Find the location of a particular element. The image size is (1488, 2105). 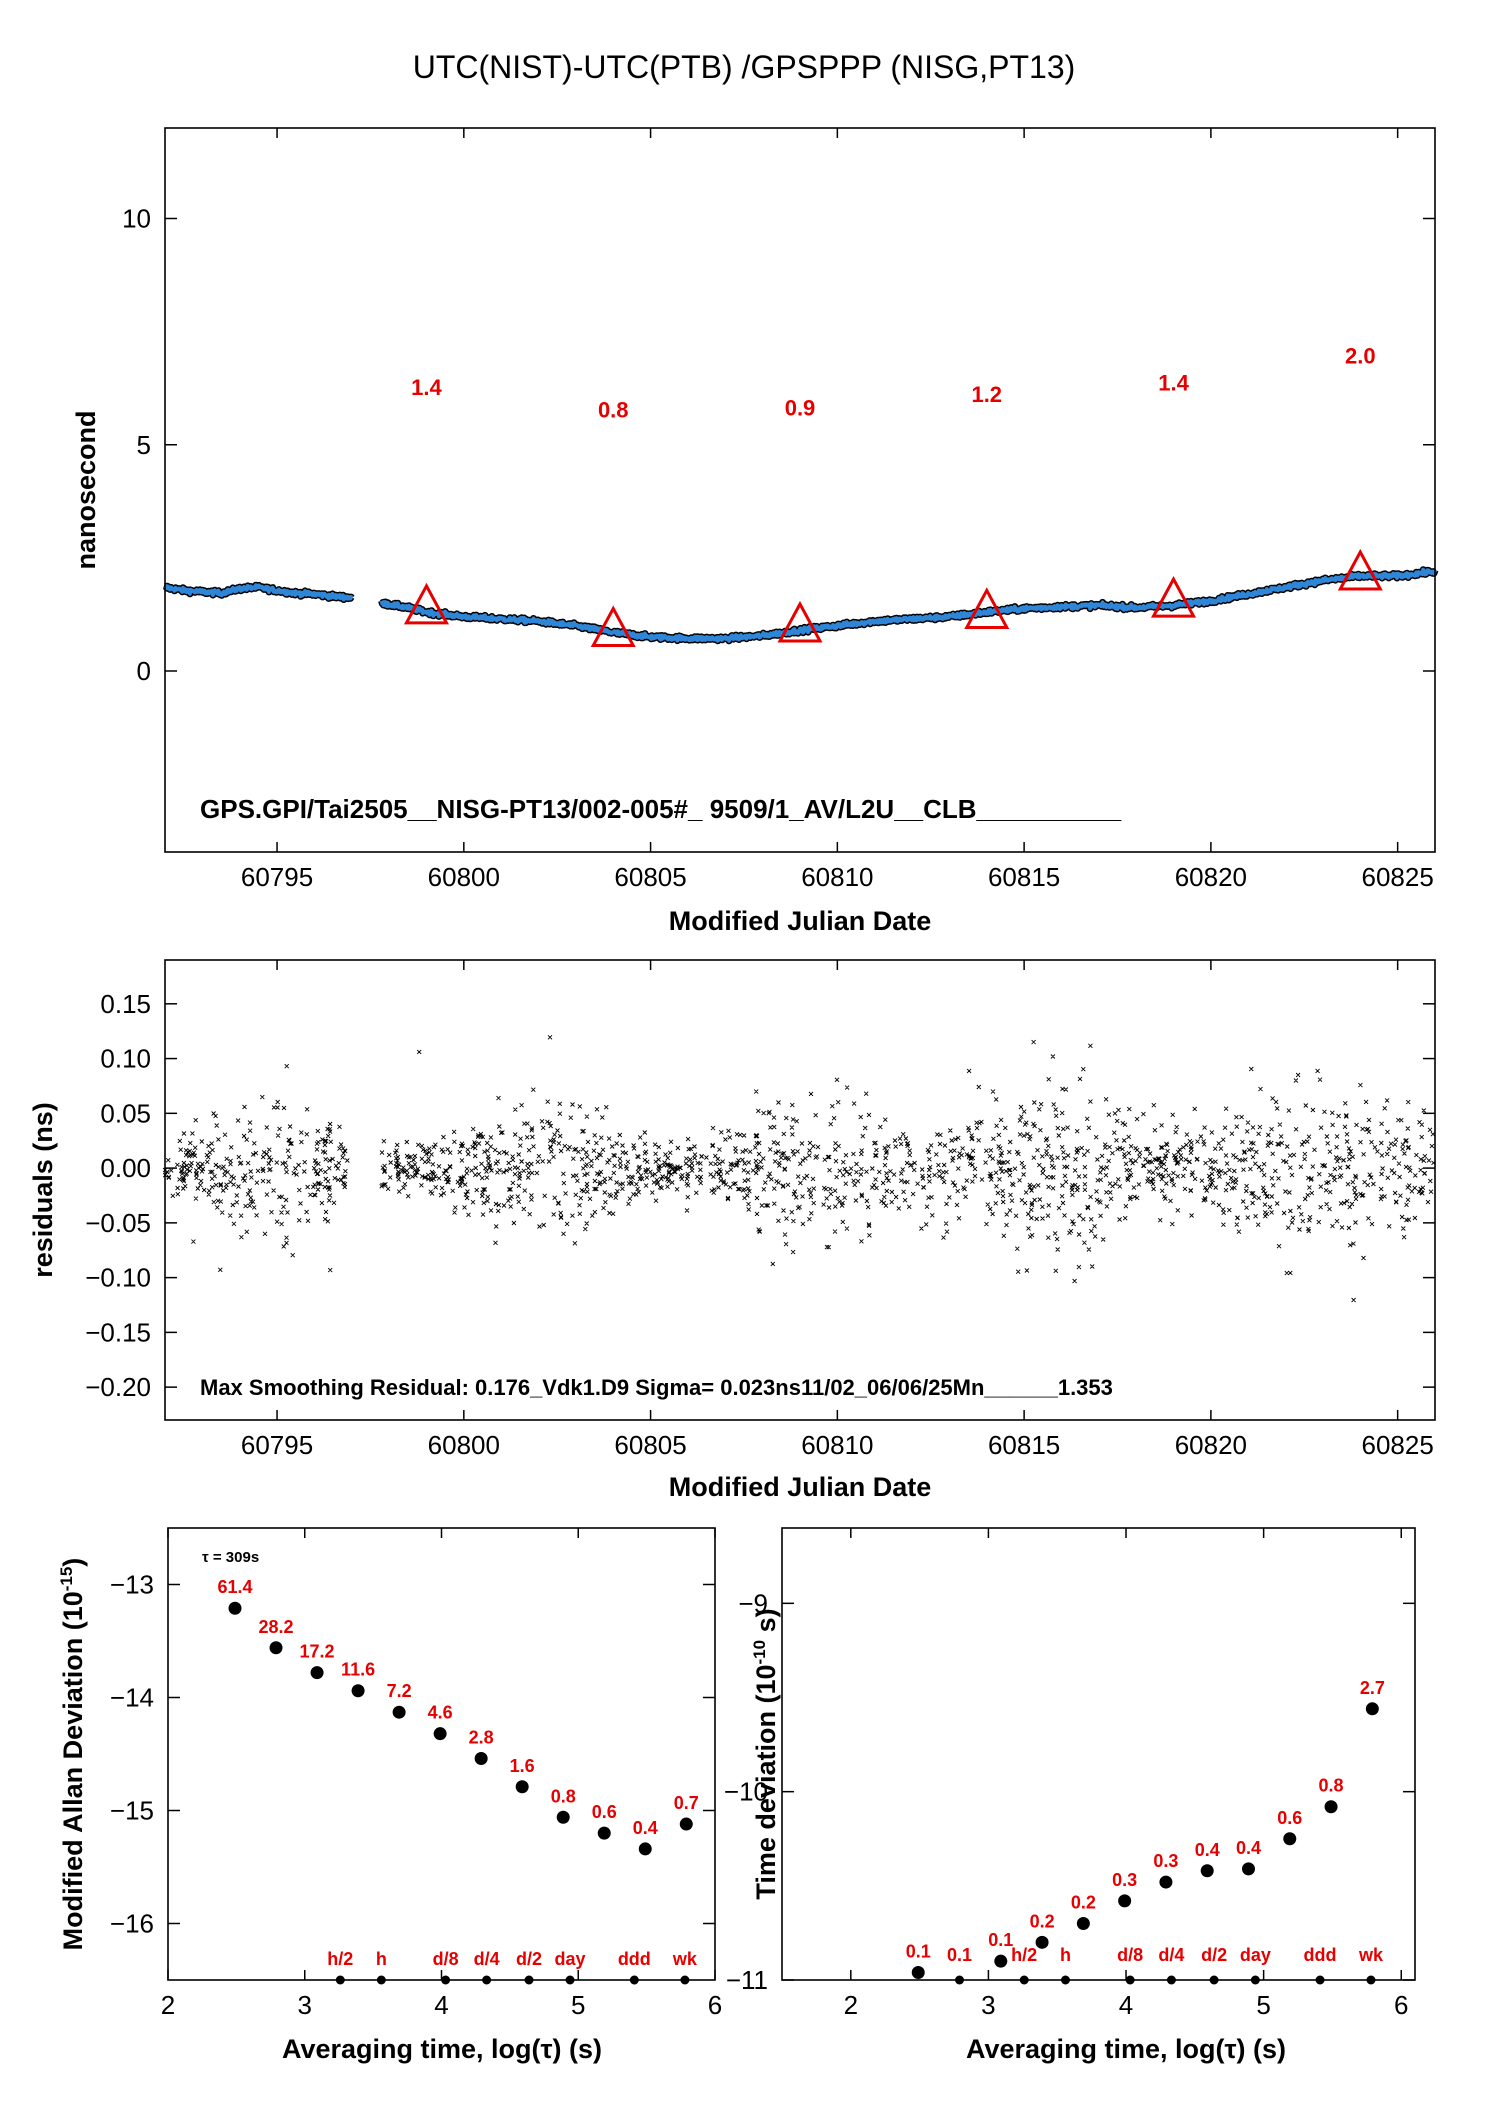

mdev-reference-label: d/2 is located at coordinates (529, 1959).